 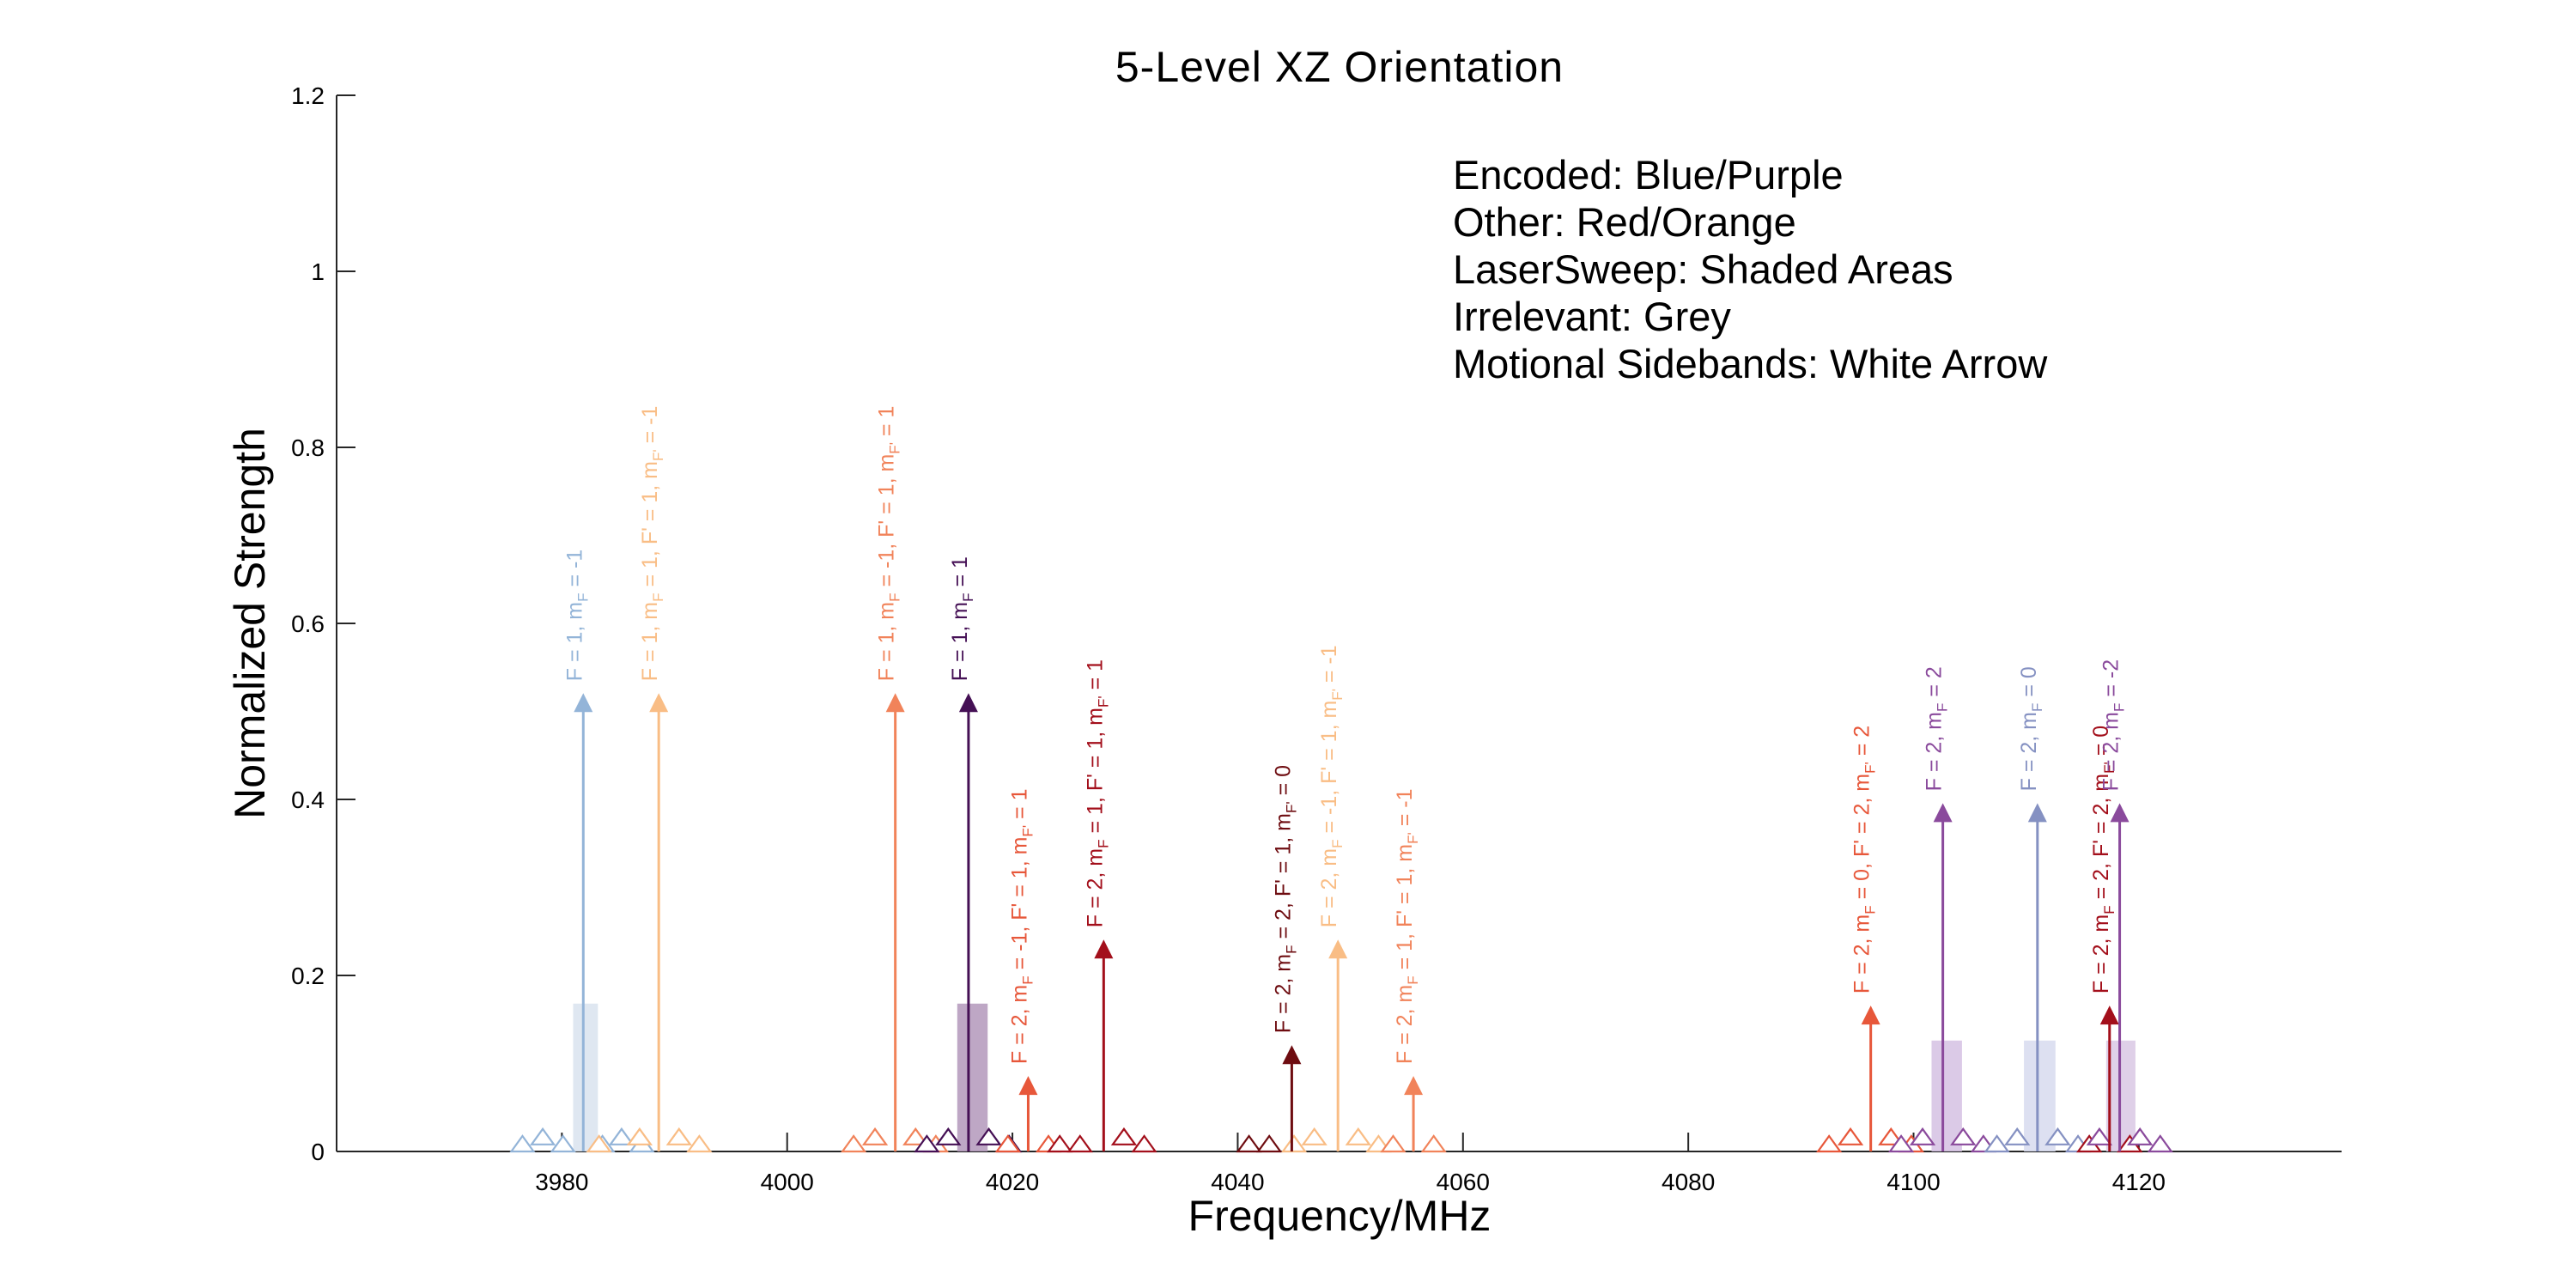 I want to click on label-text: = 2, so click(x=1935, y=684).